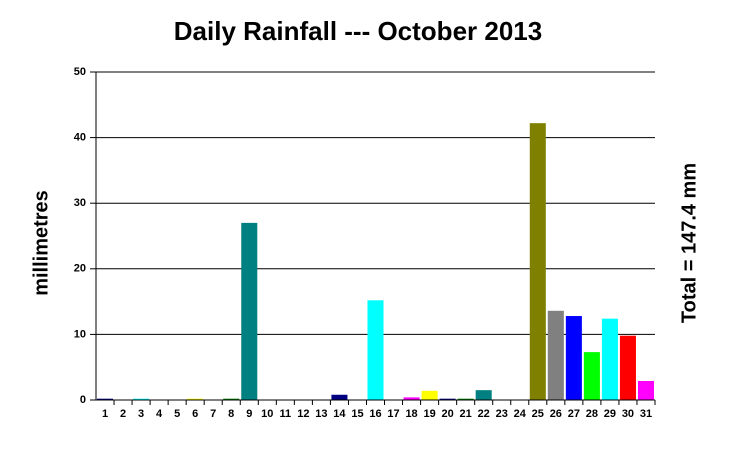 The height and width of the screenshot is (449, 735). What do you see at coordinates (358, 31) in the screenshot?
I see `chart-title: Daily Rainfall --- October 2013` at bounding box center [358, 31].